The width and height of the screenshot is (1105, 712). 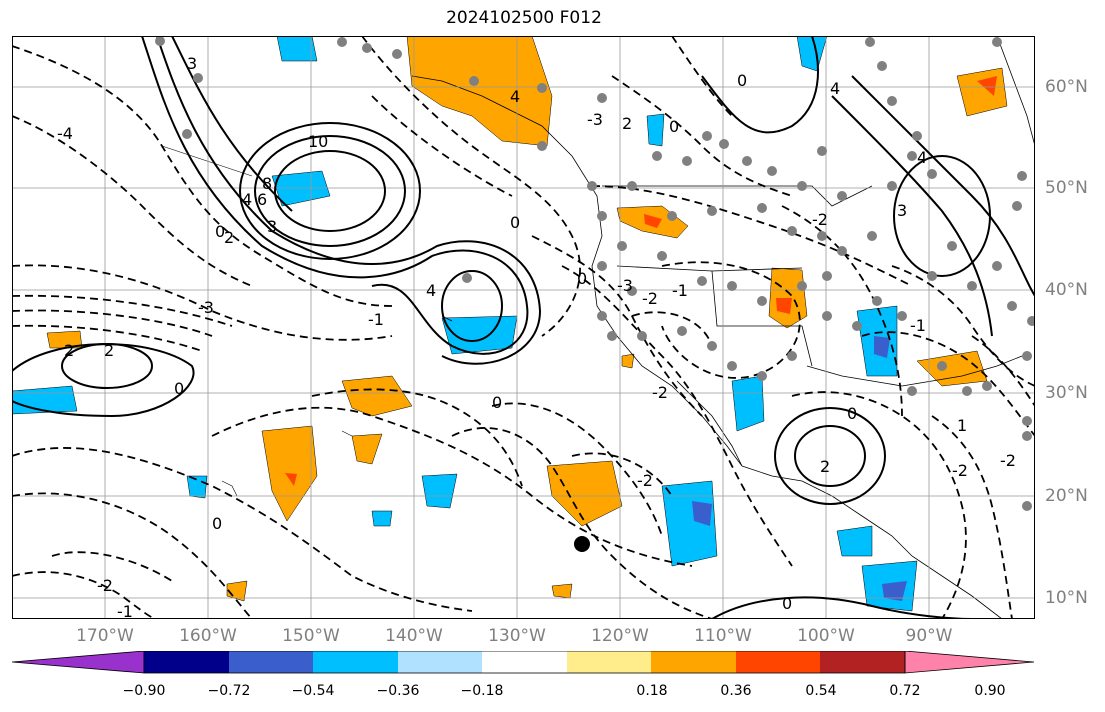 I want to click on colorbar-tick-label: 0.54, so click(x=821, y=691).